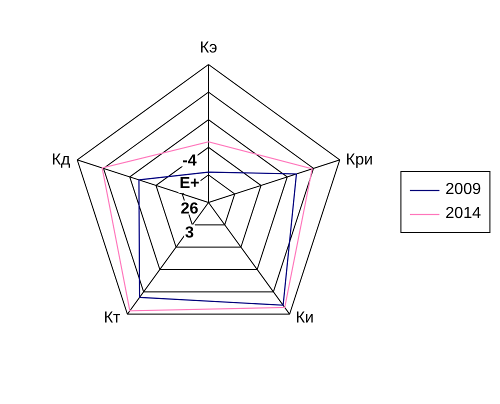 The height and width of the screenshot is (404, 500). Describe the element at coordinates (189, 209) in the screenshot. I see `text: 26` at that location.